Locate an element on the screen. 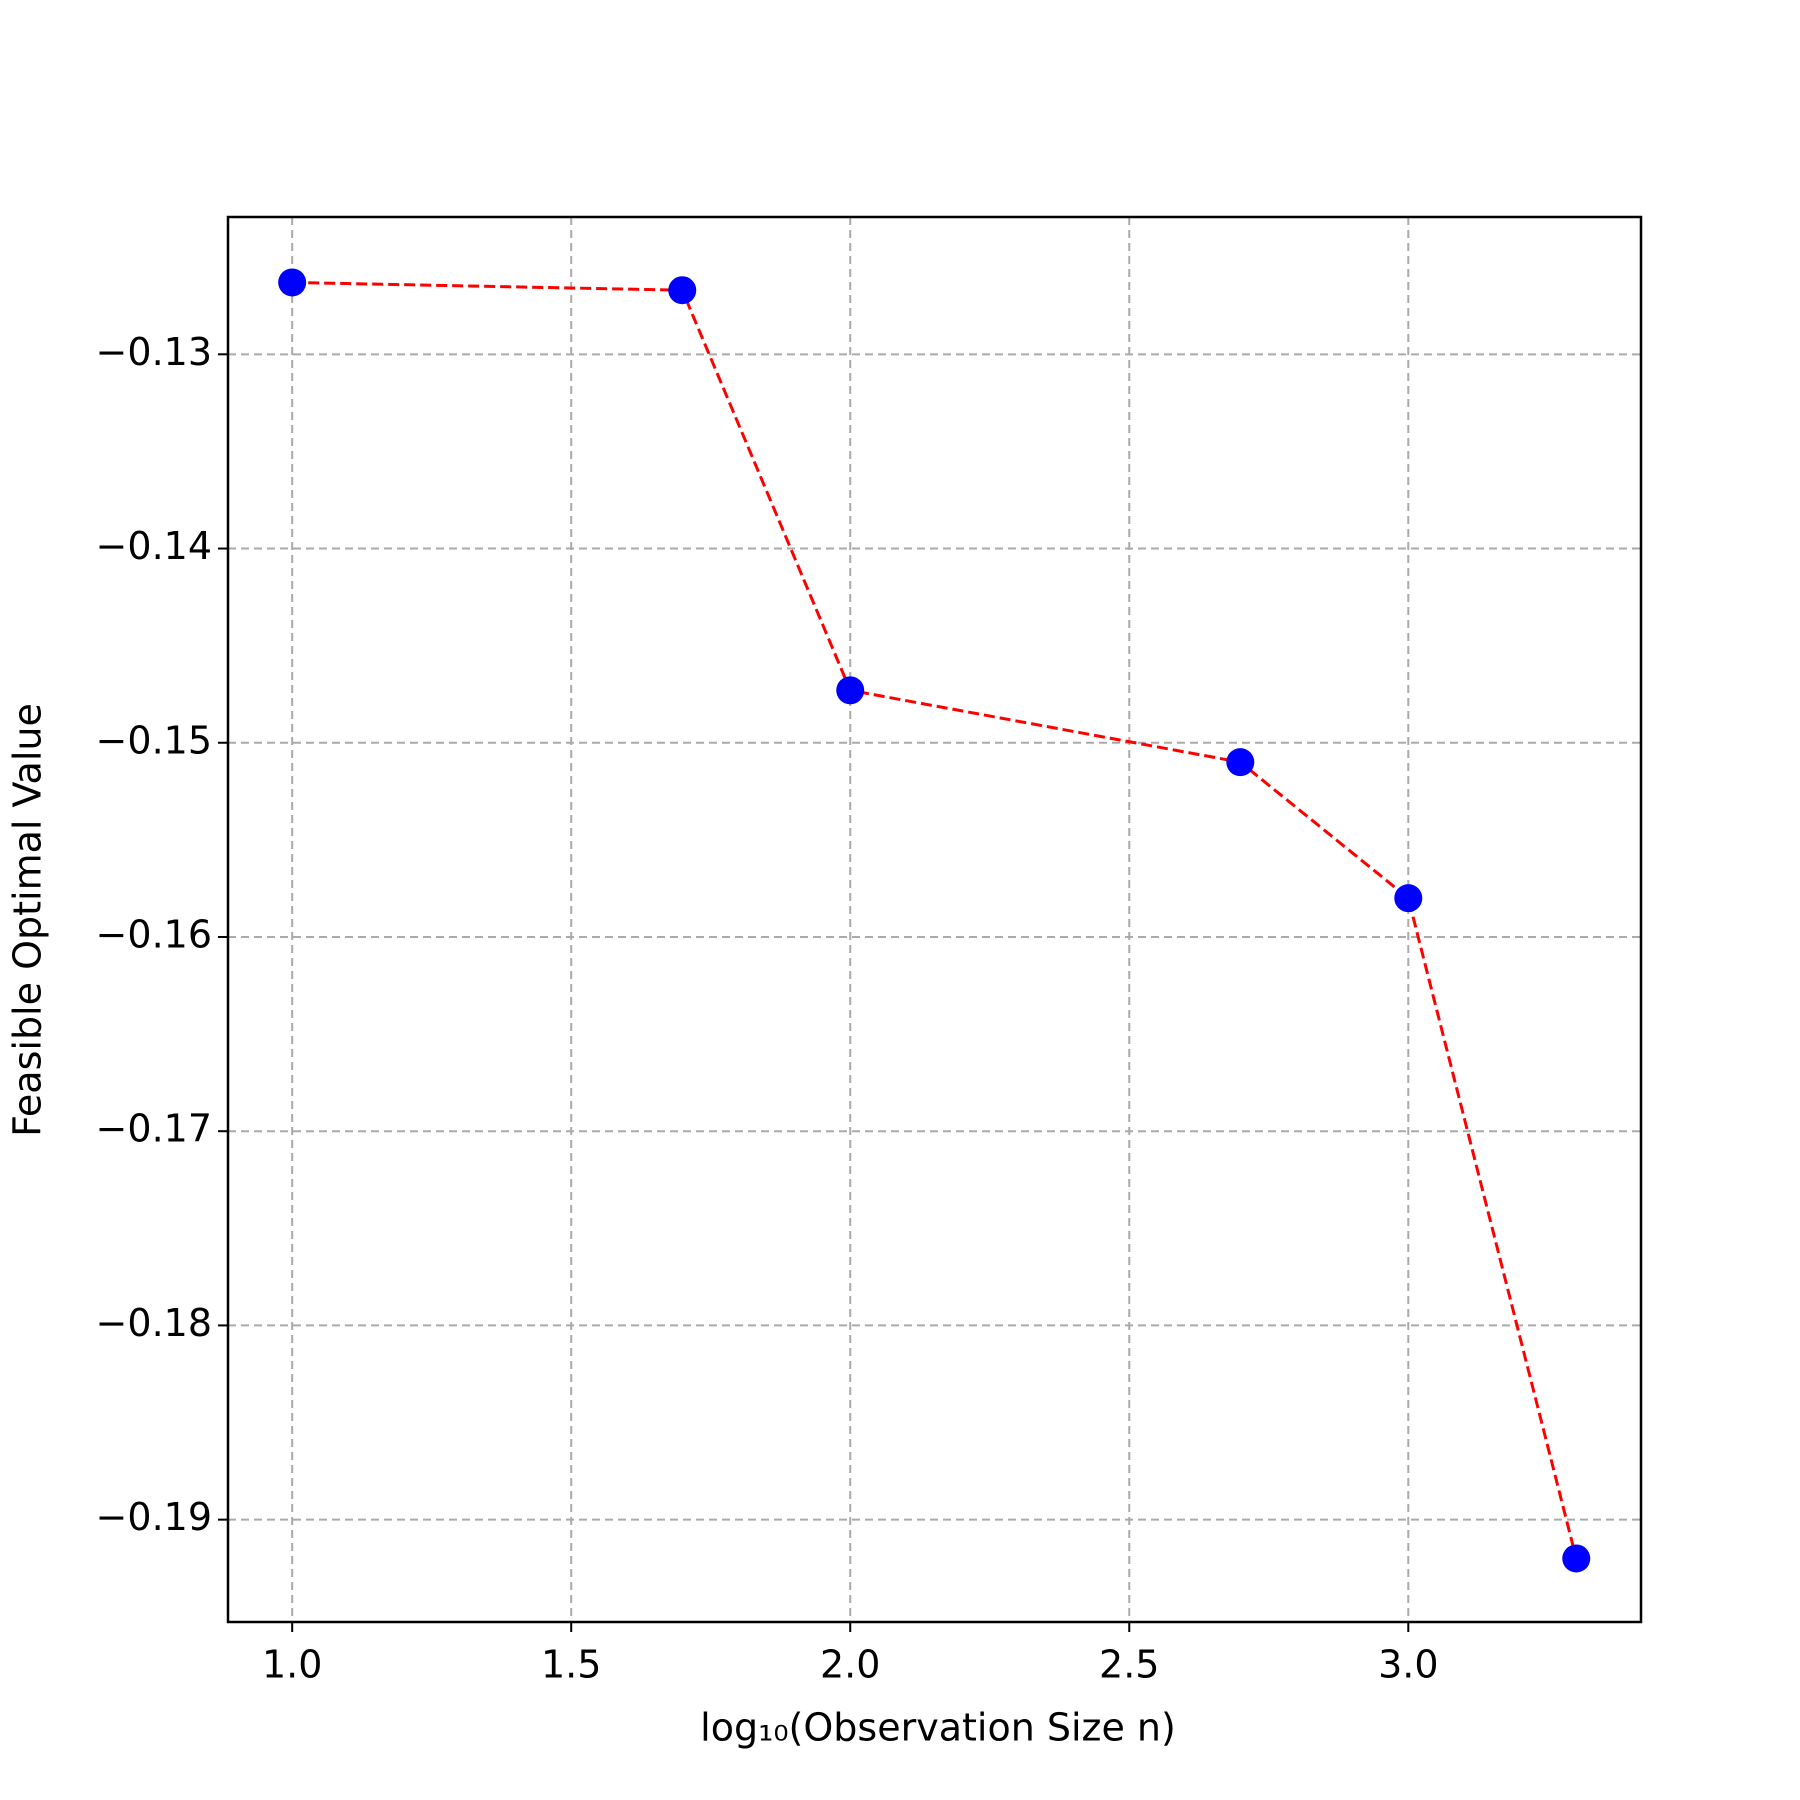 The height and width of the screenshot is (1800, 1800). x-tick-label: 1.0 is located at coordinates (292, 1665).